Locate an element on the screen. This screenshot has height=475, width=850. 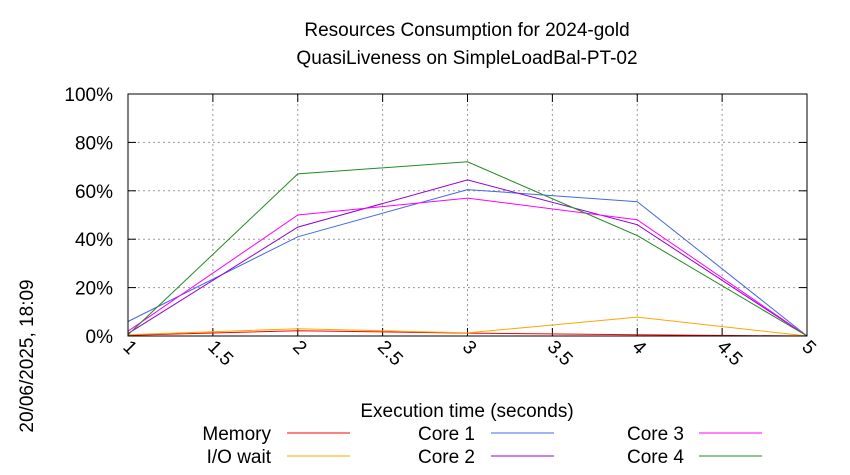
chart-subtitle: QuasiLiveness on SimpleLoadBal-PT-02 is located at coordinates (466, 58).